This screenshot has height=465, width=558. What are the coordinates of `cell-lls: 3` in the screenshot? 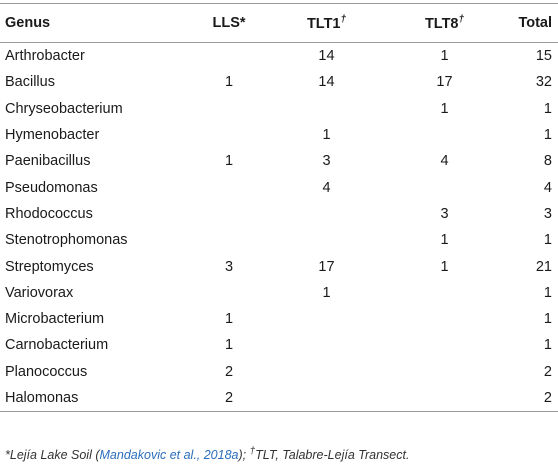 It's located at (229, 266).